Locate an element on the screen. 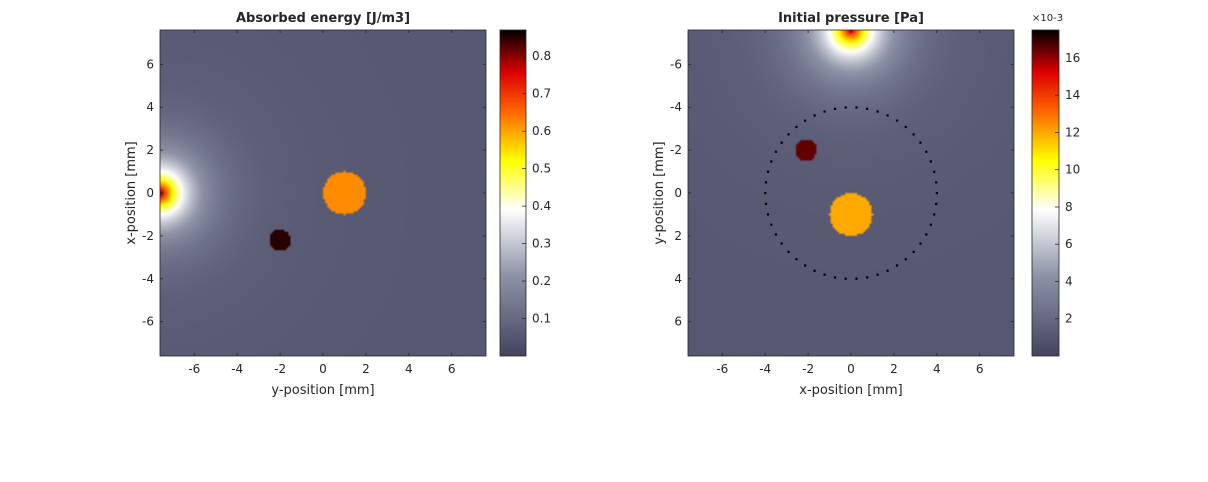 Image resolution: width=1208 pixels, height=482 pixels. y-tick-label: -4 is located at coordinates (148, 279).